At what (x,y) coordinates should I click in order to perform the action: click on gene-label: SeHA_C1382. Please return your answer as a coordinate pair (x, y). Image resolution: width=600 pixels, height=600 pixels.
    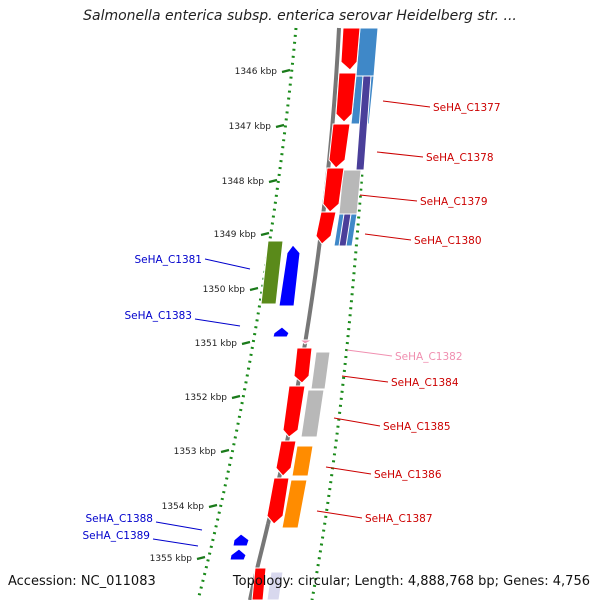
    Looking at the image, I should click on (429, 357).